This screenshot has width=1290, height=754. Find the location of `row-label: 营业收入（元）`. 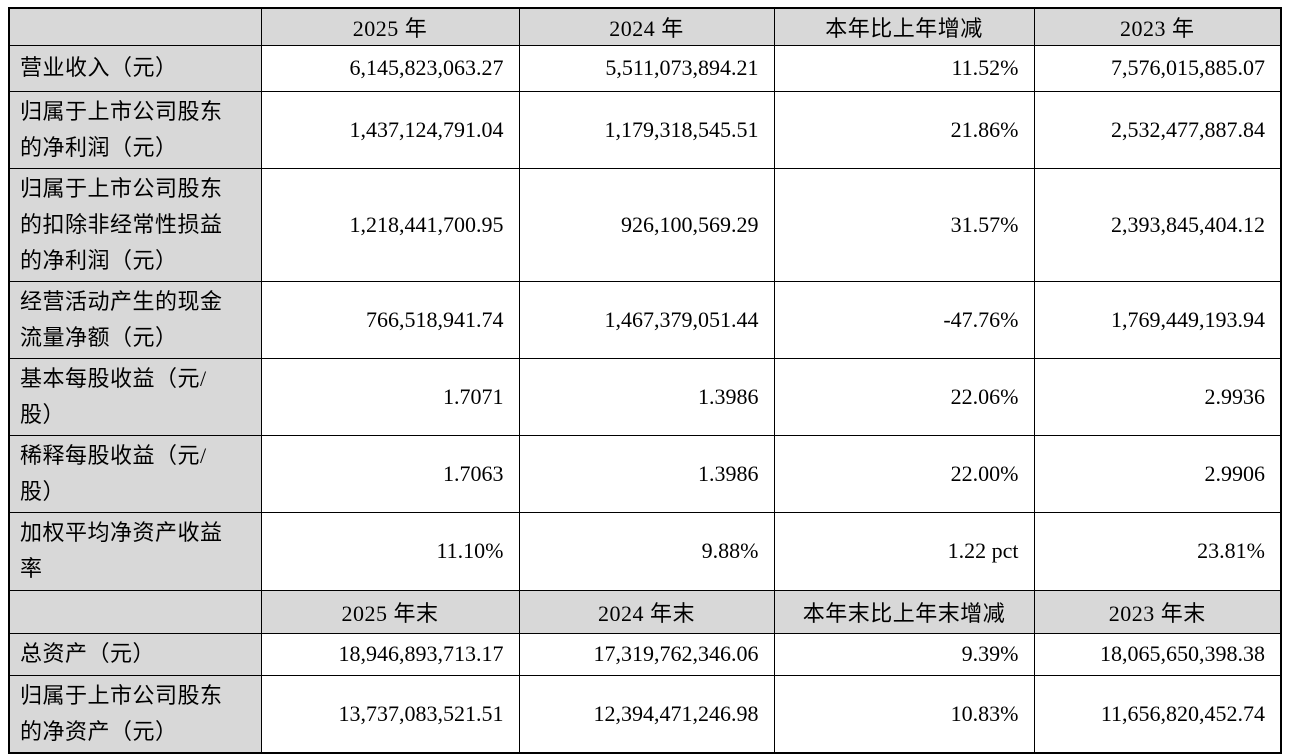

row-label: 营业收入（元） is located at coordinates (135, 68).